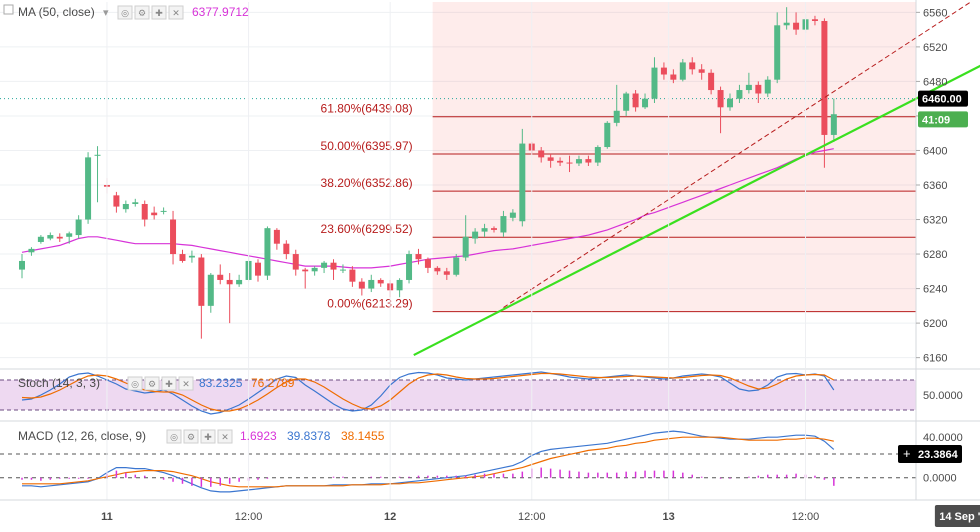  Describe the element at coordinates (935, 221) in the screenshot. I see `price-axis-label: 6320` at that location.